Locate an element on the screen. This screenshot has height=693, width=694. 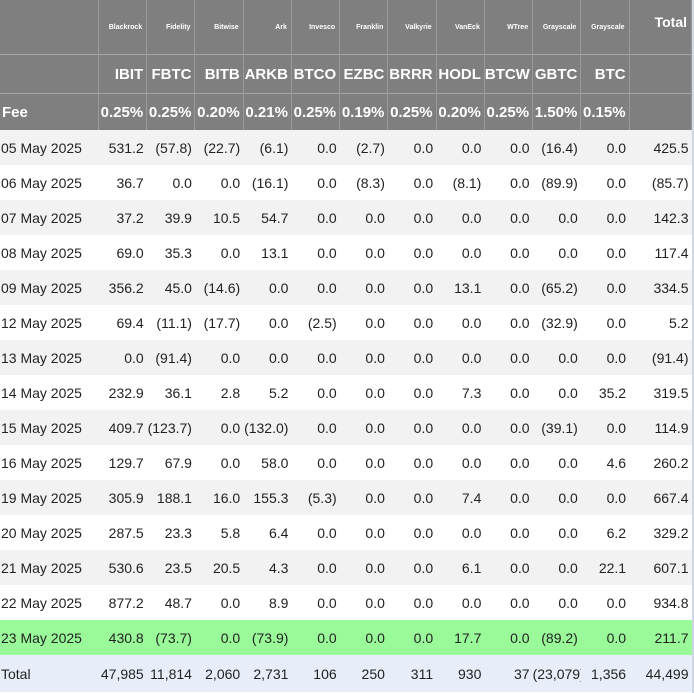
total-cell: (23,079) is located at coordinates (556, 673).